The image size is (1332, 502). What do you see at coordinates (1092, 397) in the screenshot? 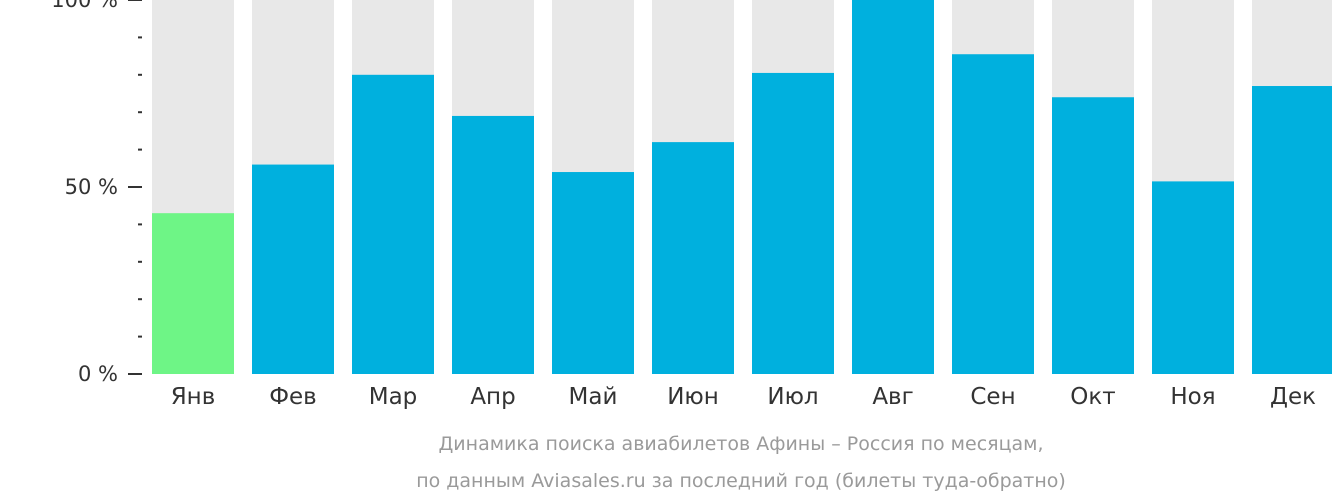
I see `x-tick-label-10: Окт` at bounding box center [1092, 397].